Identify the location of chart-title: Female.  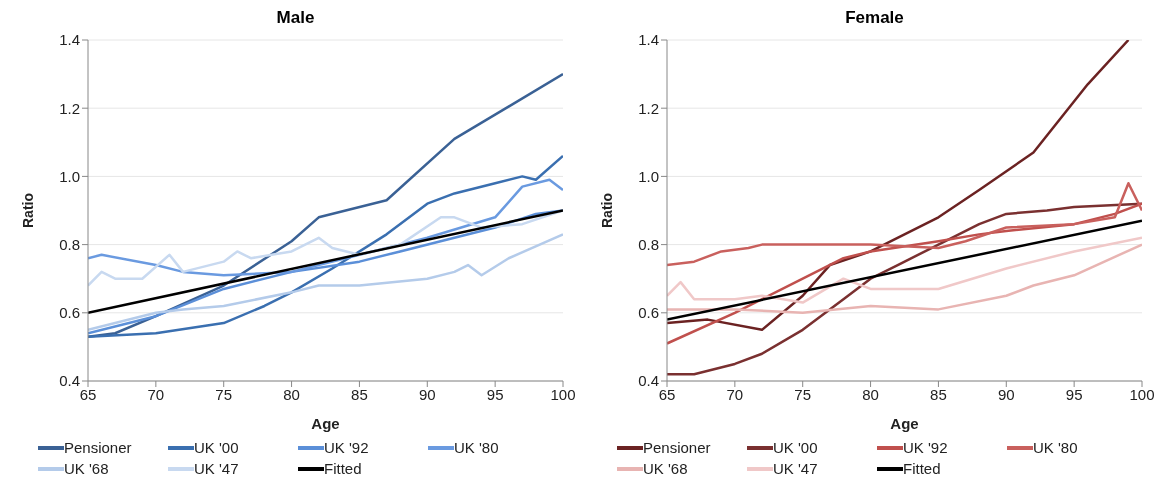
(874, 18).